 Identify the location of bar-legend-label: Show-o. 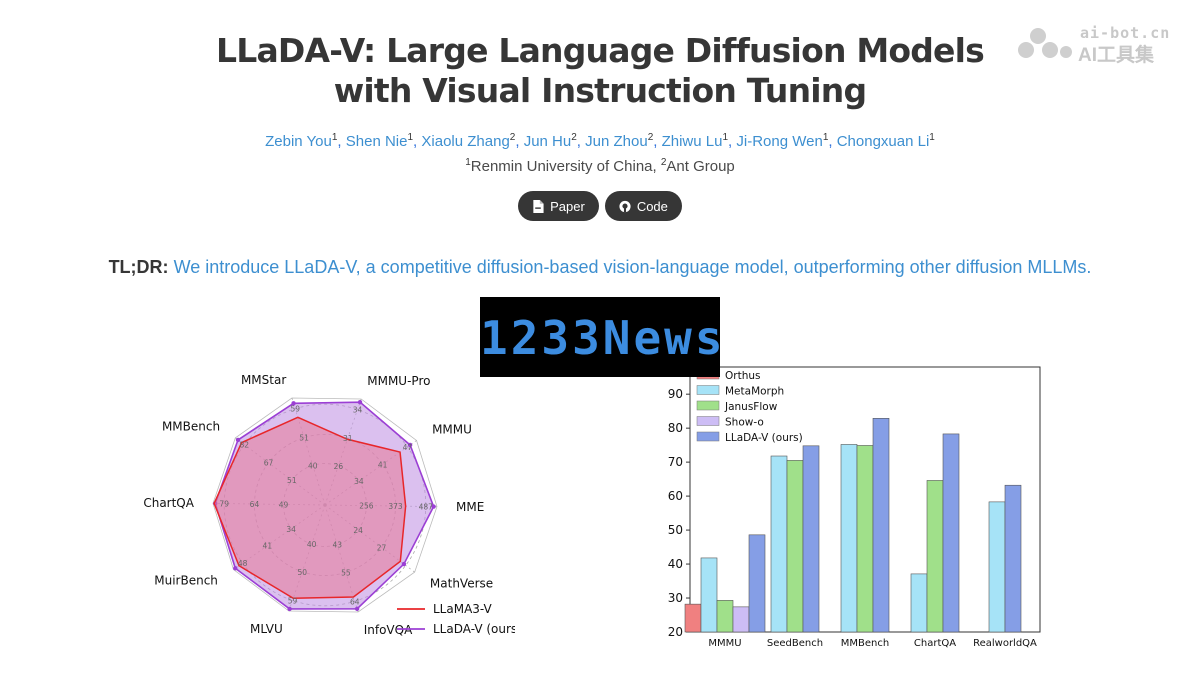
(744, 423).